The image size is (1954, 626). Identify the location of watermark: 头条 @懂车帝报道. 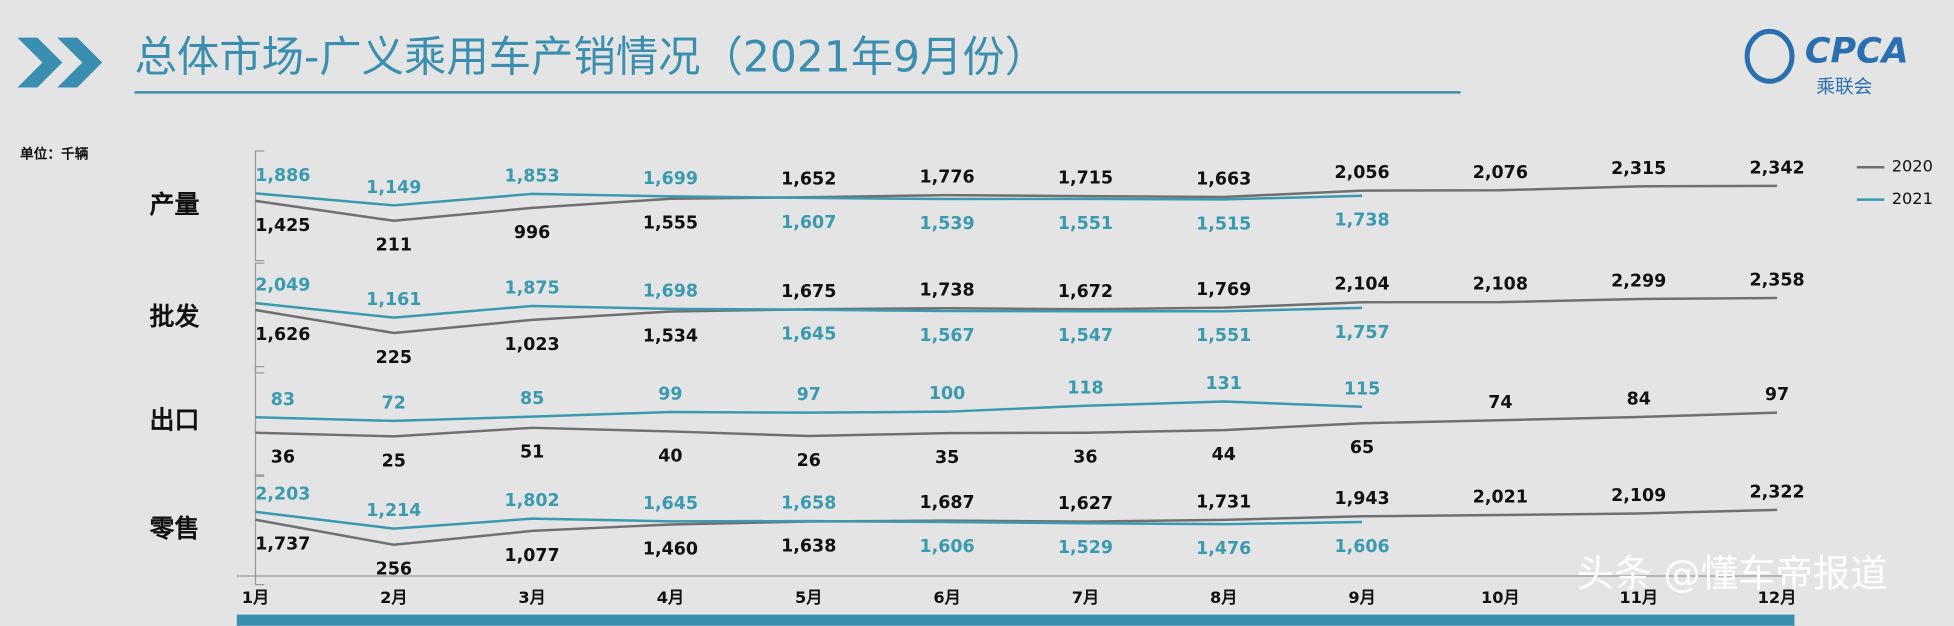
(1732, 573).